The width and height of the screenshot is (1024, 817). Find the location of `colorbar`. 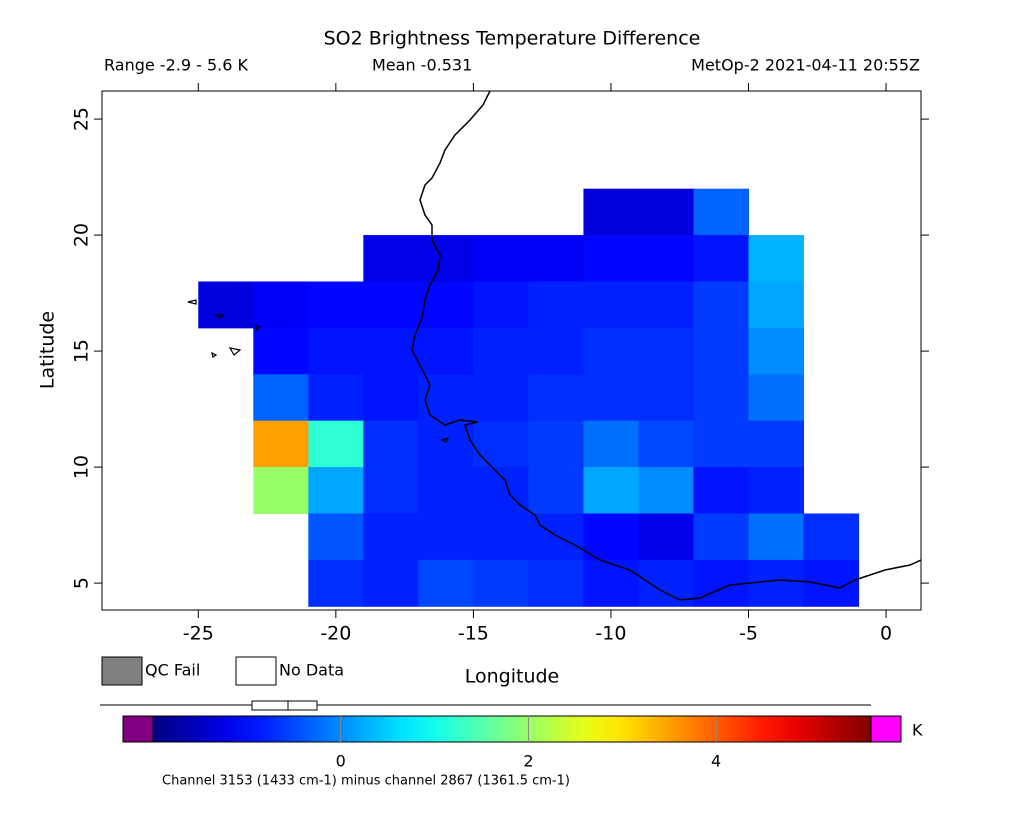

colorbar is located at coordinates (512, 729).